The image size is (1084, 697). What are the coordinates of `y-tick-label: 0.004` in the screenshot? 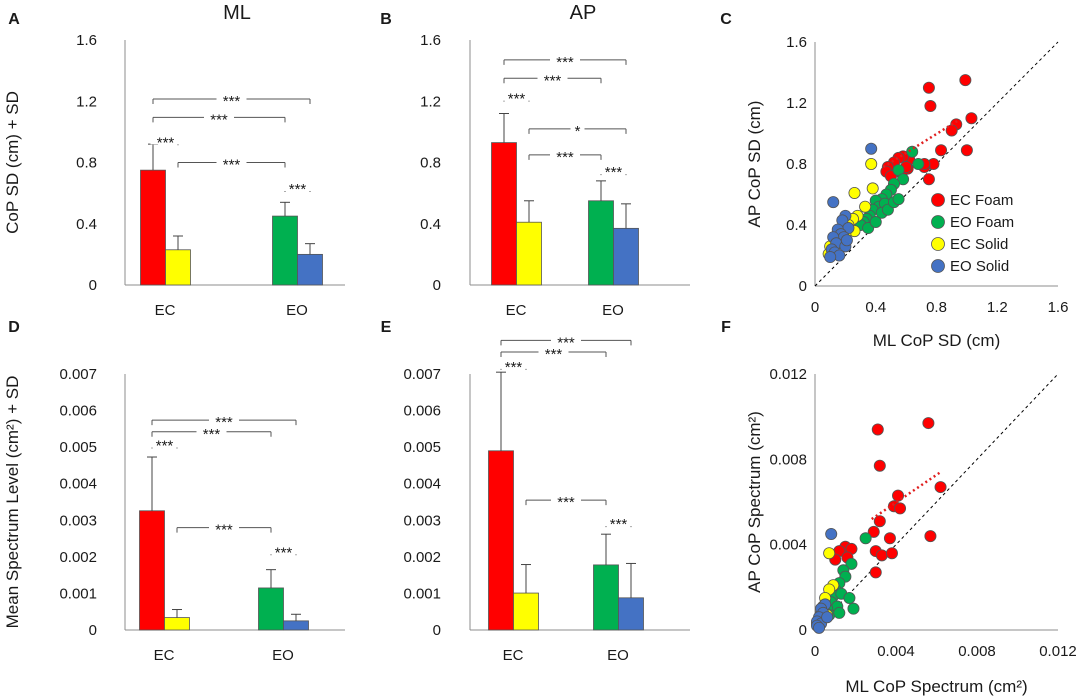 It's located at (78, 484).